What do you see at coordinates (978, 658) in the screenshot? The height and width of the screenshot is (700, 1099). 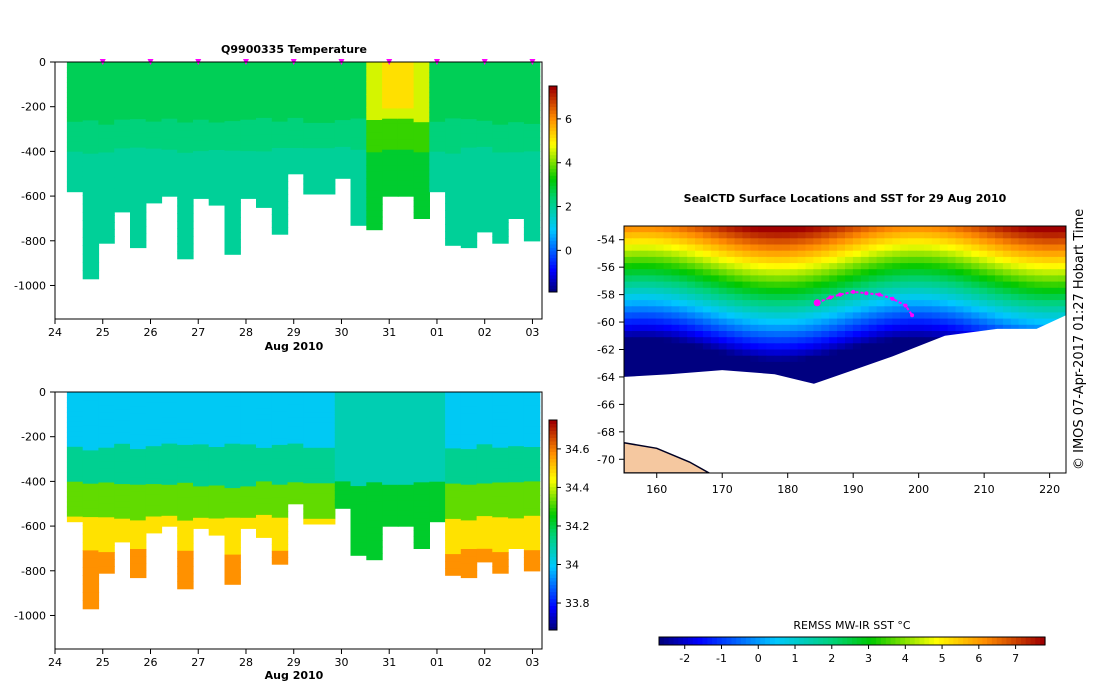 I see `colorbar-tick-label: 6` at bounding box center [978, 658].